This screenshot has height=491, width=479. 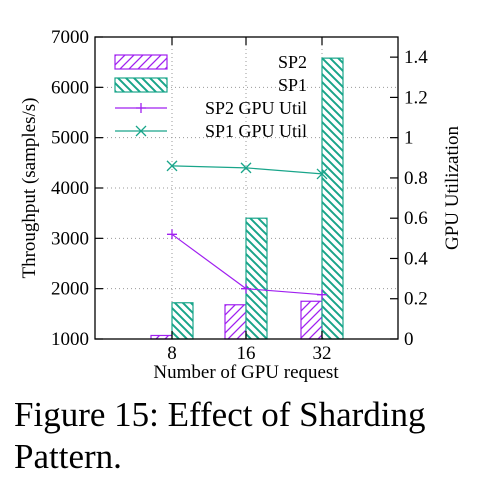 I want to click on y-tick-label: 4000, so click(x=70, y=188).